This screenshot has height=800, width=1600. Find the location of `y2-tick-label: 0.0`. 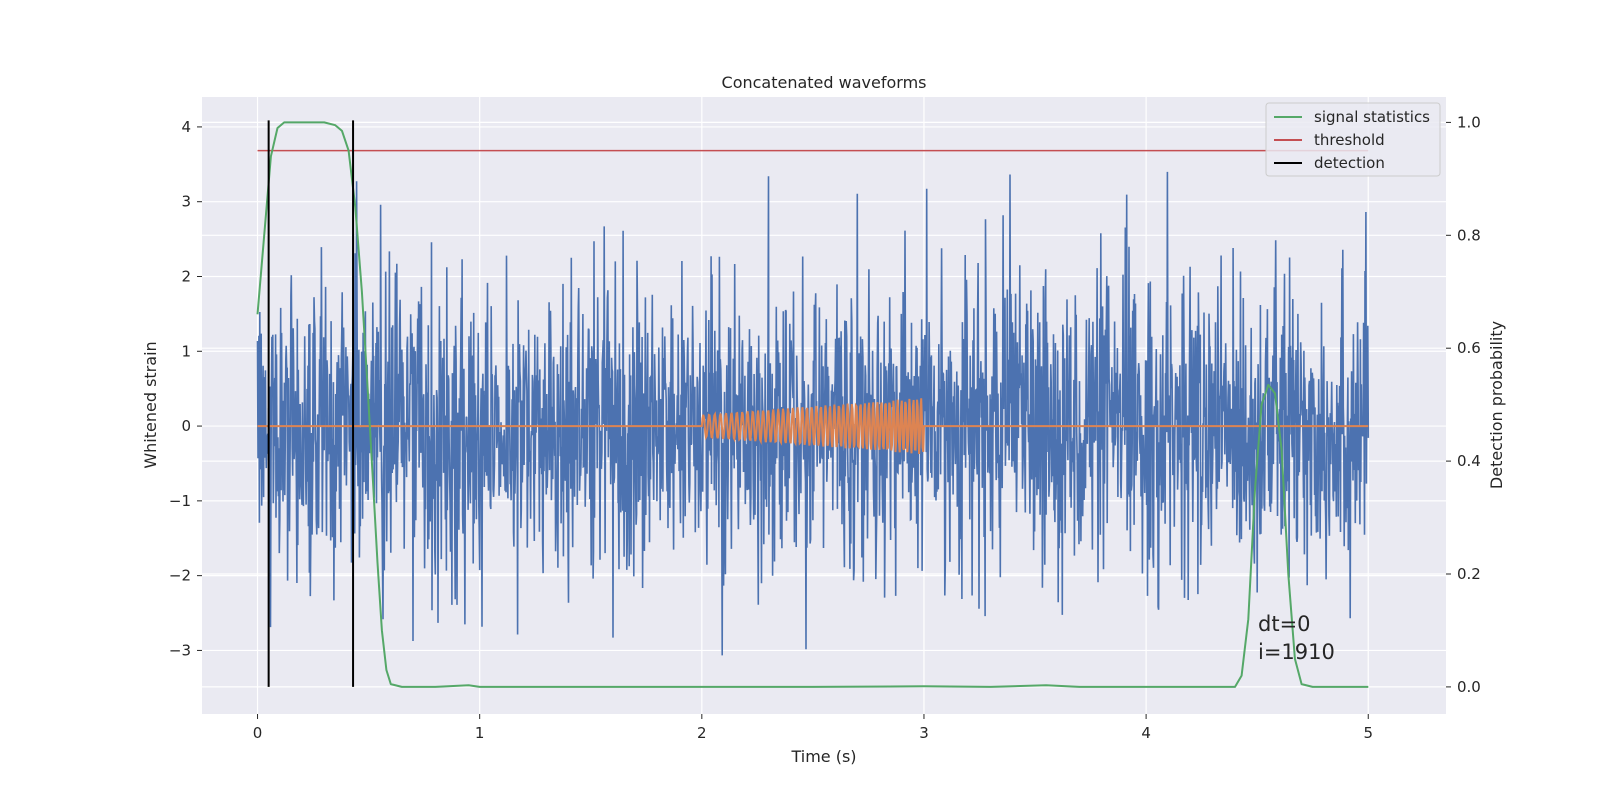

y2-tick-label: 0.0 is located at coordinates (1469, 687).